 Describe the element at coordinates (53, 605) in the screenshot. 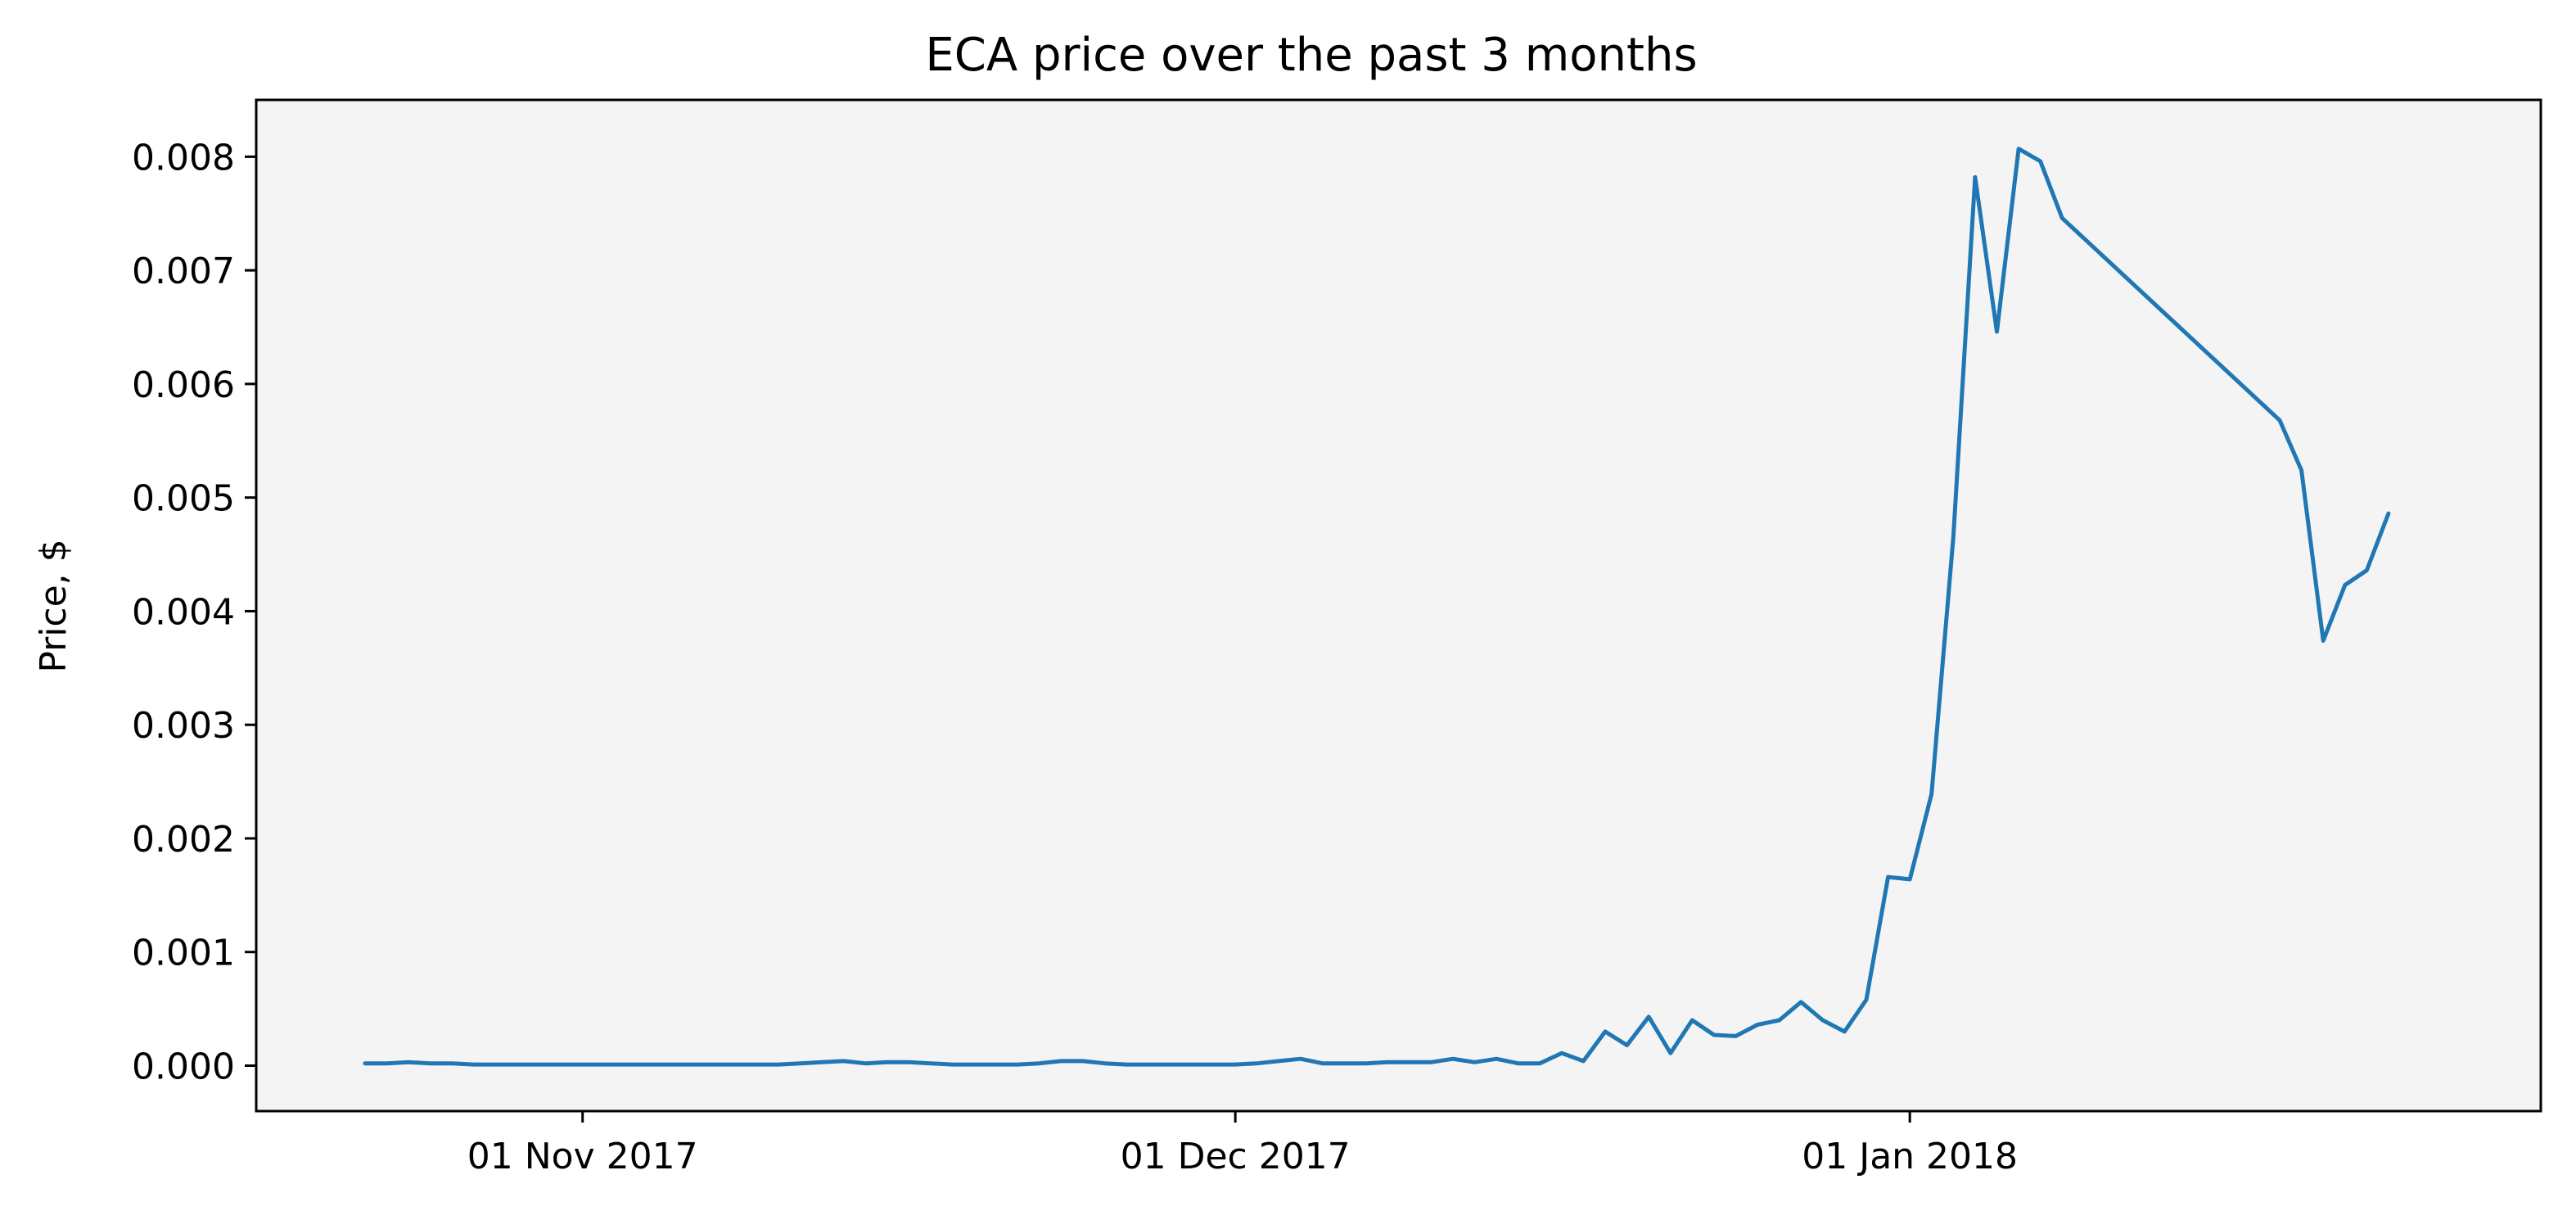

I see `y-axis-label: Price, $` at that location.